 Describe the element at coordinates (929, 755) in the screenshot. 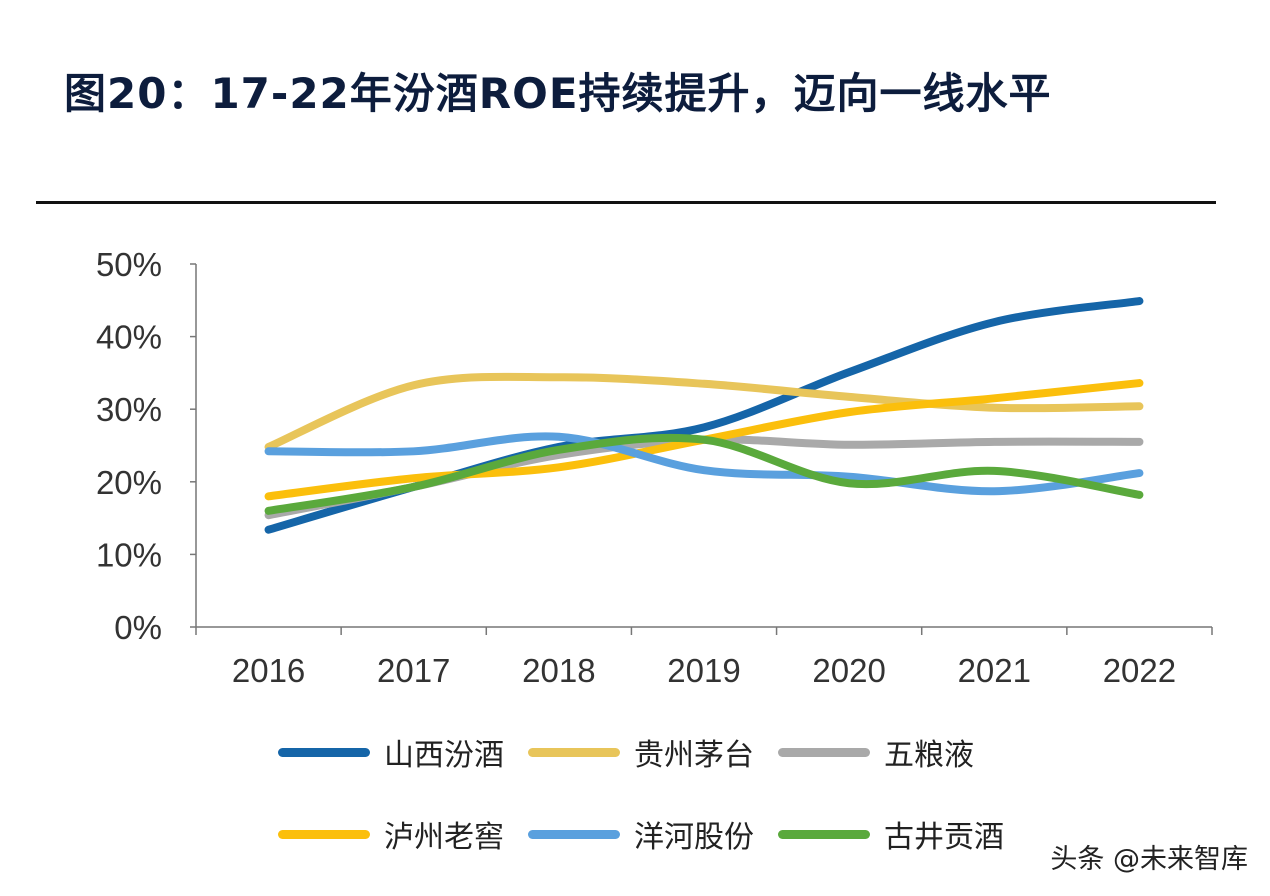

I see `legend-label: 五粮液` at that location.